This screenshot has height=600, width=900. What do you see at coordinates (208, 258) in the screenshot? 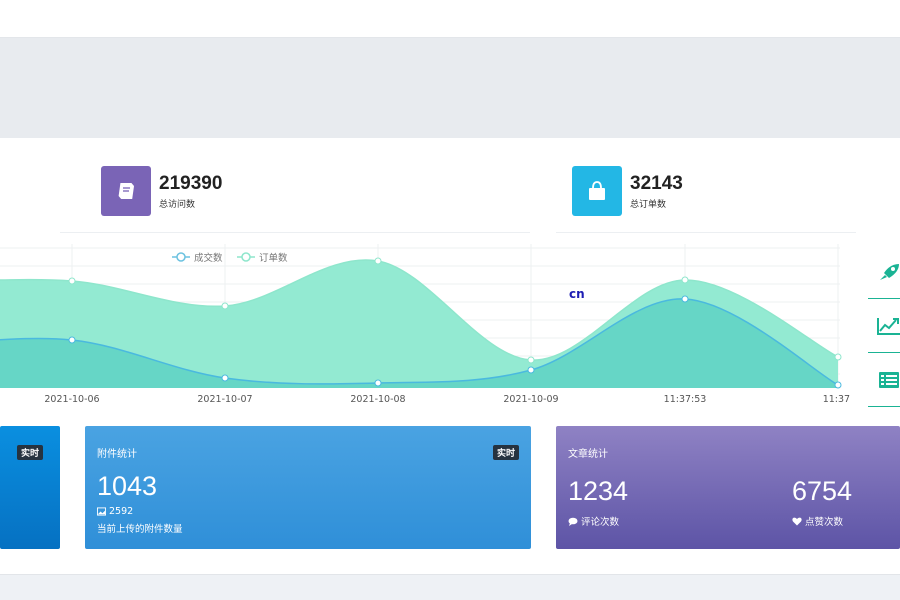
I see `legend-label: 成交数` at bounding box center [208, 258].